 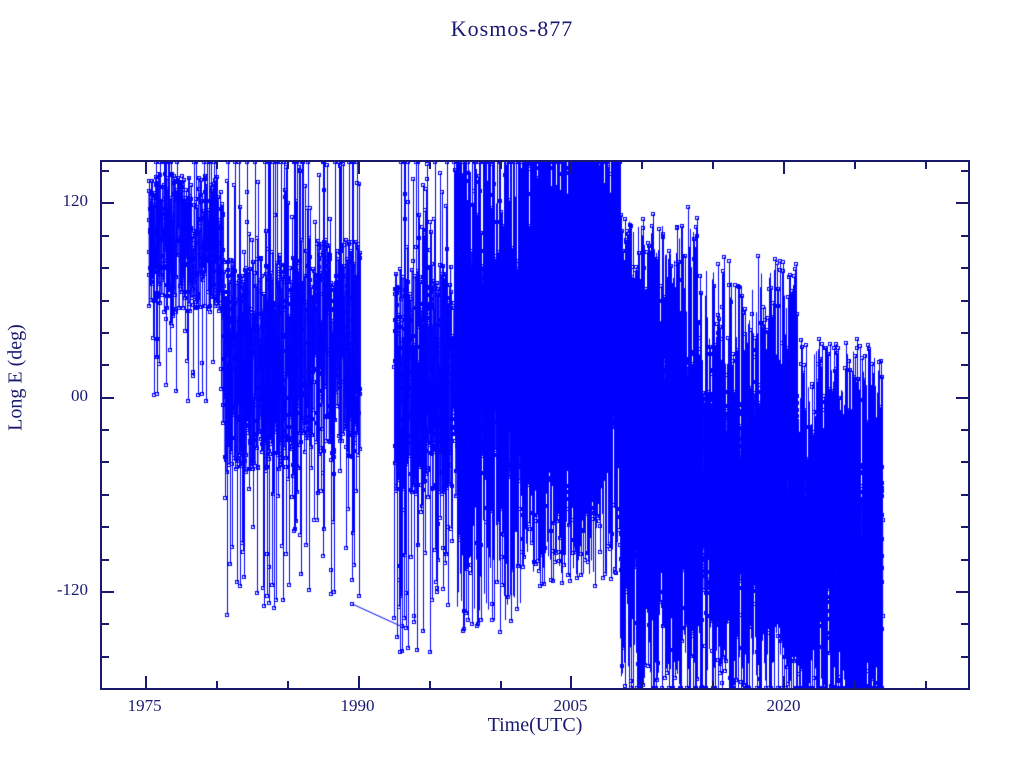 I want to click on page-title: Kosmos-877, so click(x=512, y=28).